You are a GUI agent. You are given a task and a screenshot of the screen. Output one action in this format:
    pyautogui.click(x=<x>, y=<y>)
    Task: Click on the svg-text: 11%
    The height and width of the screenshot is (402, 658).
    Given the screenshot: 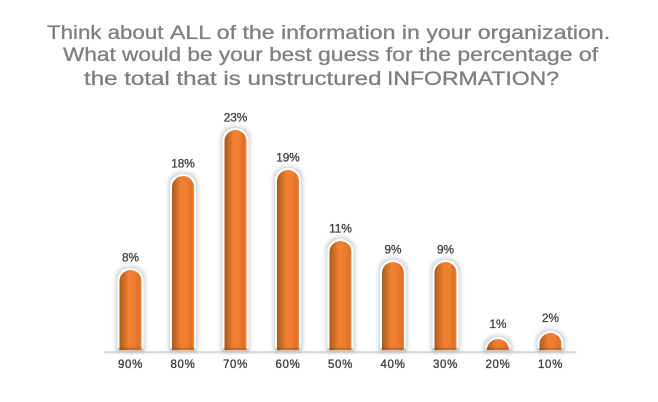 What is the action you would take?
    pyautogui.click(x=340, y=229)
    